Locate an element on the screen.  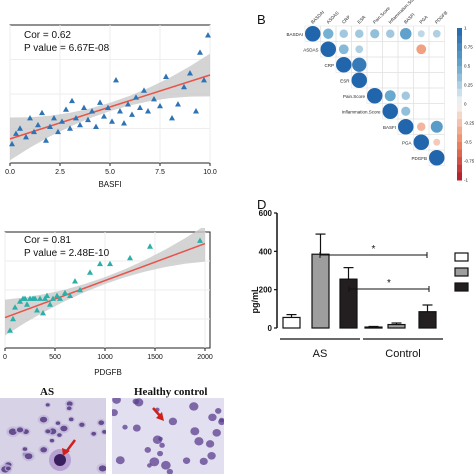
correlation-text: Cor = 0.81 is located at coordinates (47, 240).